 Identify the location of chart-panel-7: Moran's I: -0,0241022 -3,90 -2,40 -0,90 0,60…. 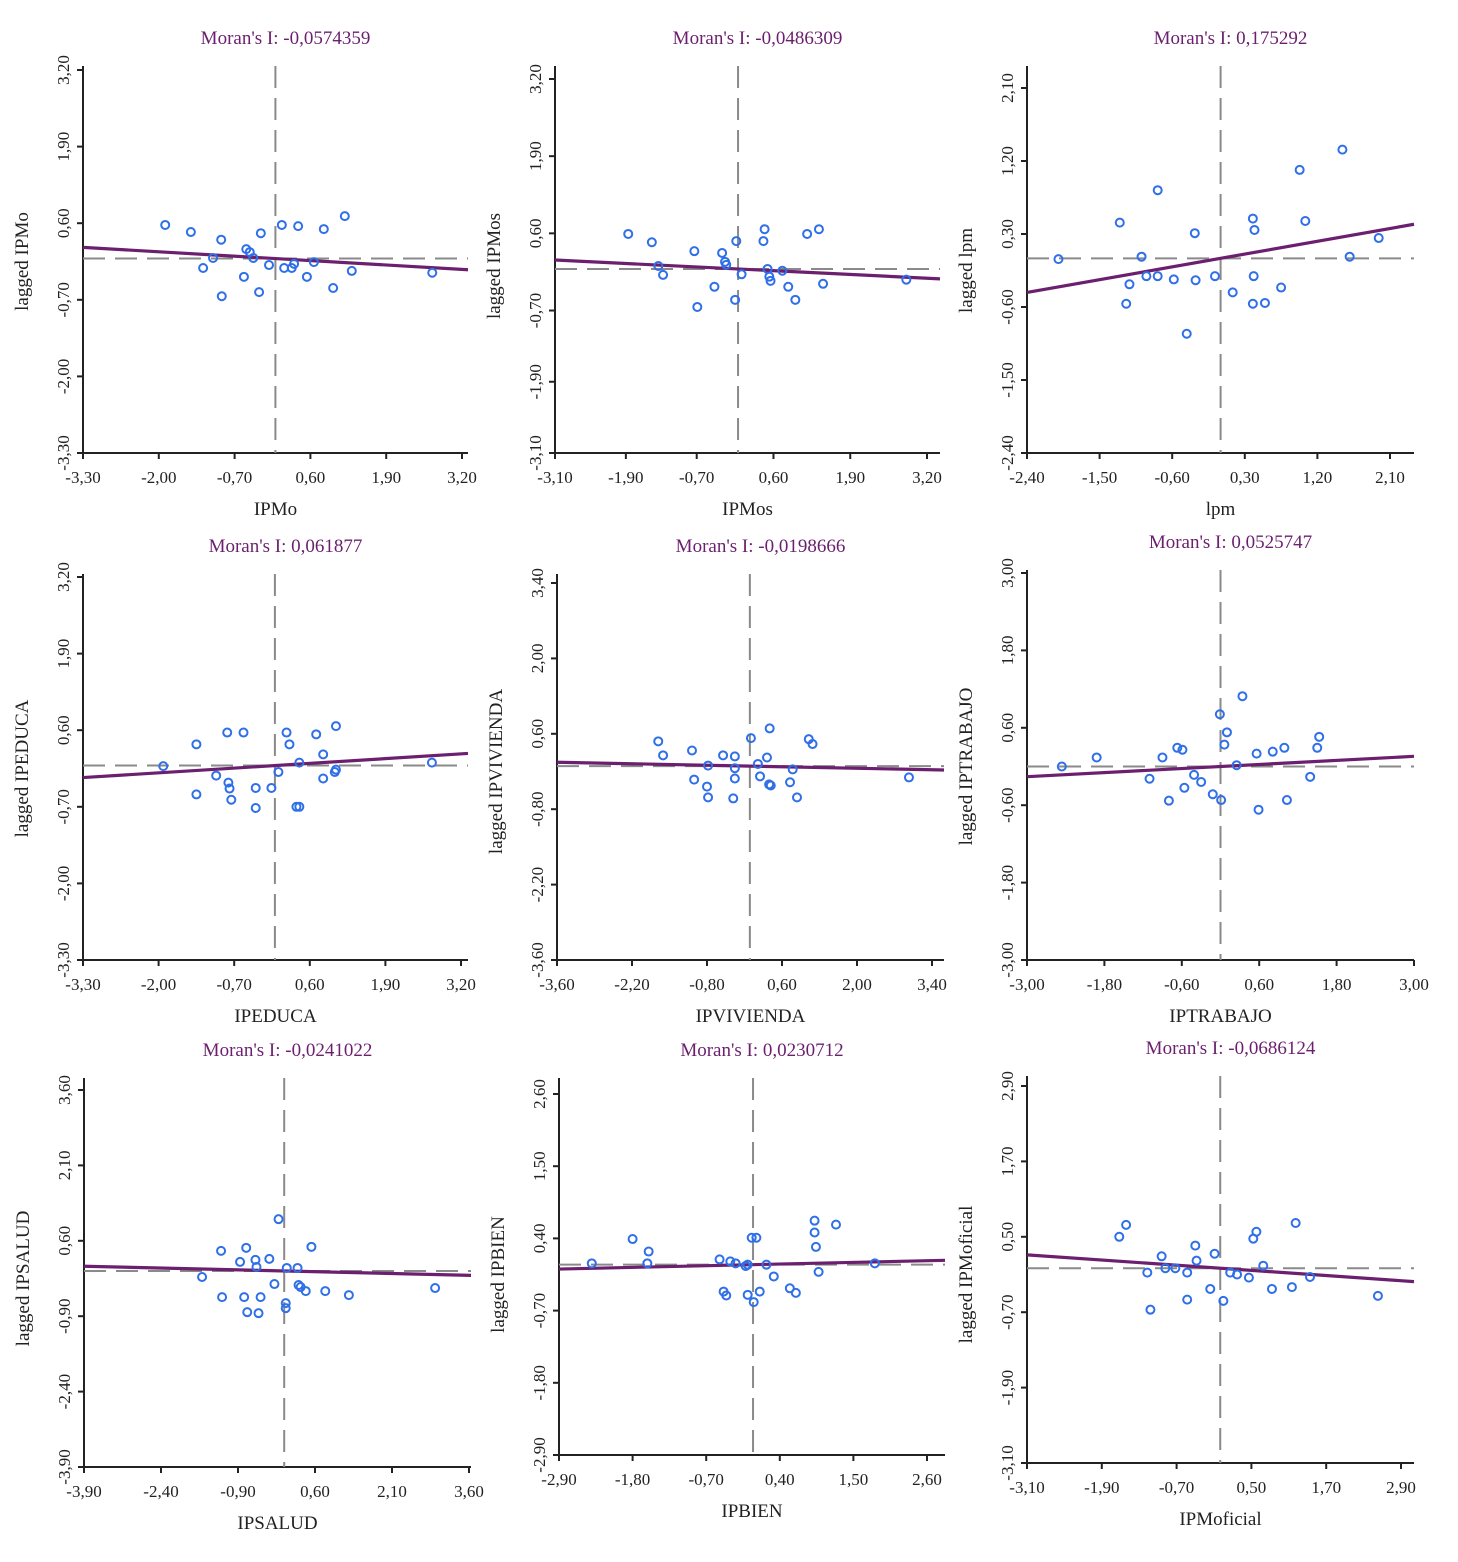
(248, 1287).